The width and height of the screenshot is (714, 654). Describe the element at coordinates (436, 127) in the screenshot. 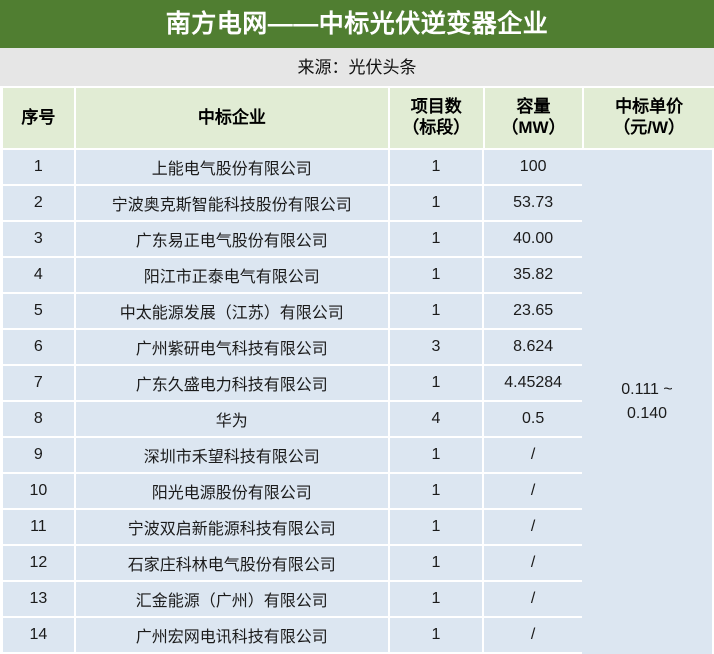

I see `column-header-projects-line2: （标段）` at that location.